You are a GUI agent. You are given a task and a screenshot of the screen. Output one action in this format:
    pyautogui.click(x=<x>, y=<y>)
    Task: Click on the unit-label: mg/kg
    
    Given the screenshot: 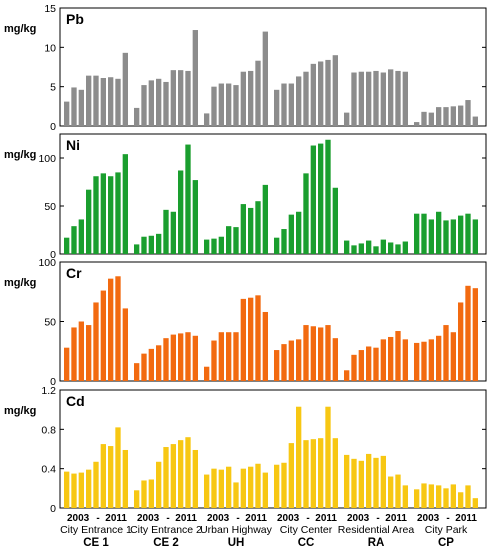 What is the action you would take?
    pyautogui.click(x=20, y=29)
    